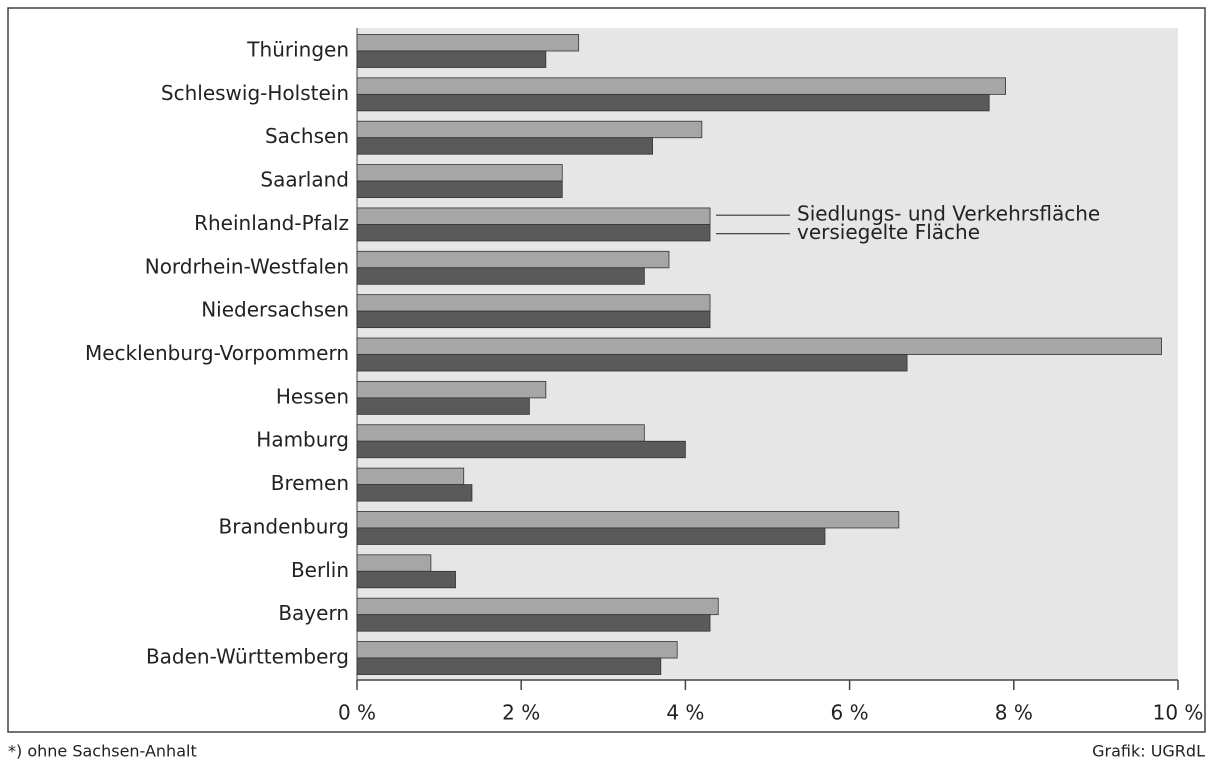 The height and width of the screenshot is (773, 1215). Describe the element at coordinates (1178, 713) in the screenshot. I see `x-tick-label: 10 %` at that location.